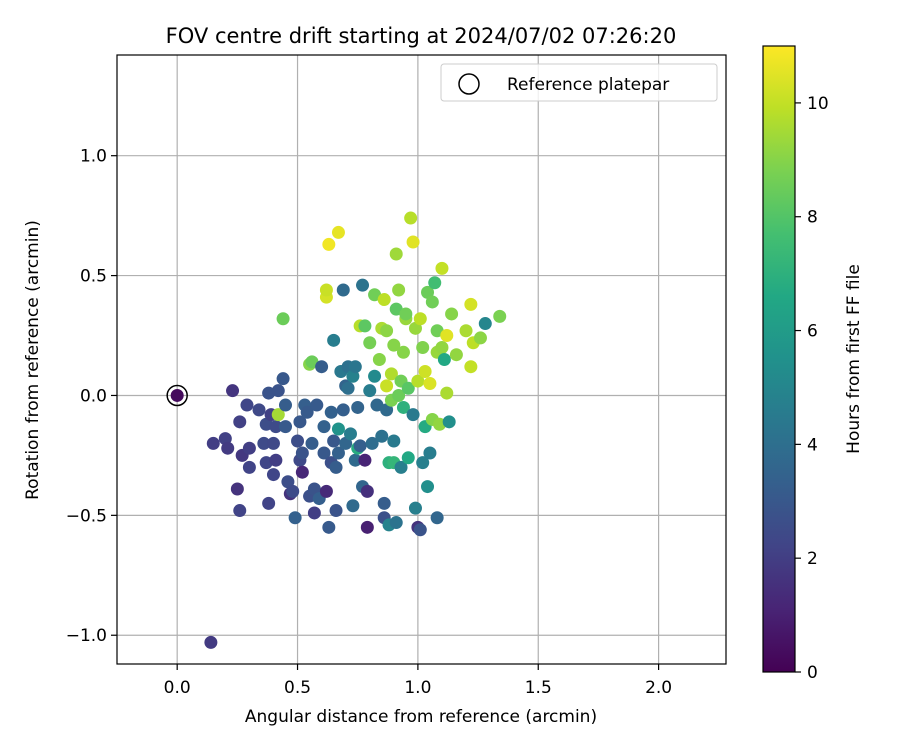  I want to click on x-tick-label: 0.0, so click(177, 688).